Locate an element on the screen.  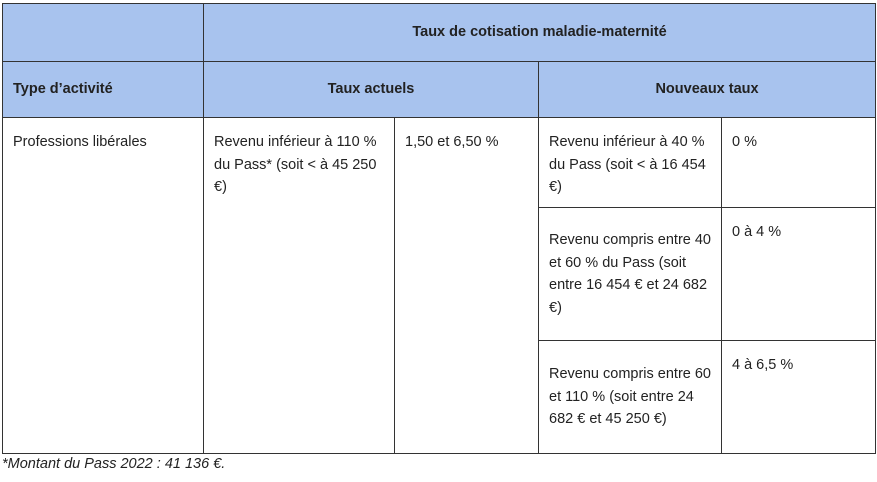
new-rate-cell: 4 à 6,5 % is located at coordinates (798, 397).